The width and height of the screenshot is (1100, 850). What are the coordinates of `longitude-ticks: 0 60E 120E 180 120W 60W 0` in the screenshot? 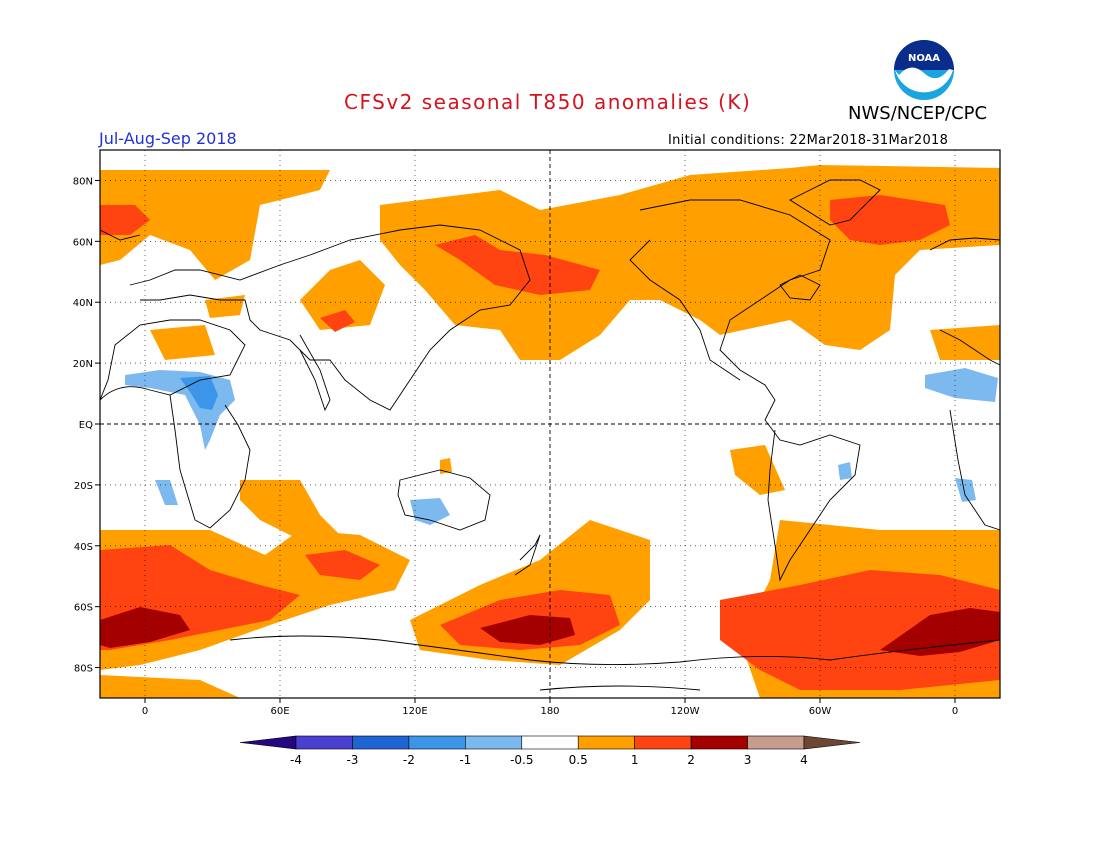 It's located at (550, 707).